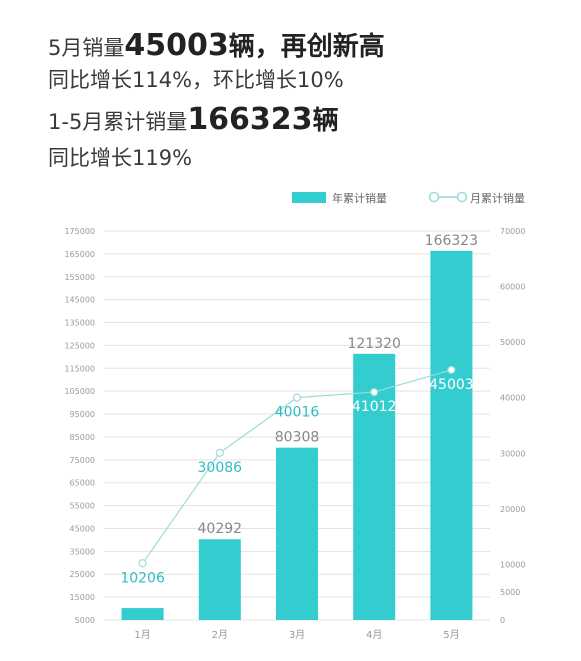 The height and width of the screenshot is (661, 581). Describe the element at coordinates (86, 48) in the screenshot. I see `headline-1-prefix: 5月销量` at that location.